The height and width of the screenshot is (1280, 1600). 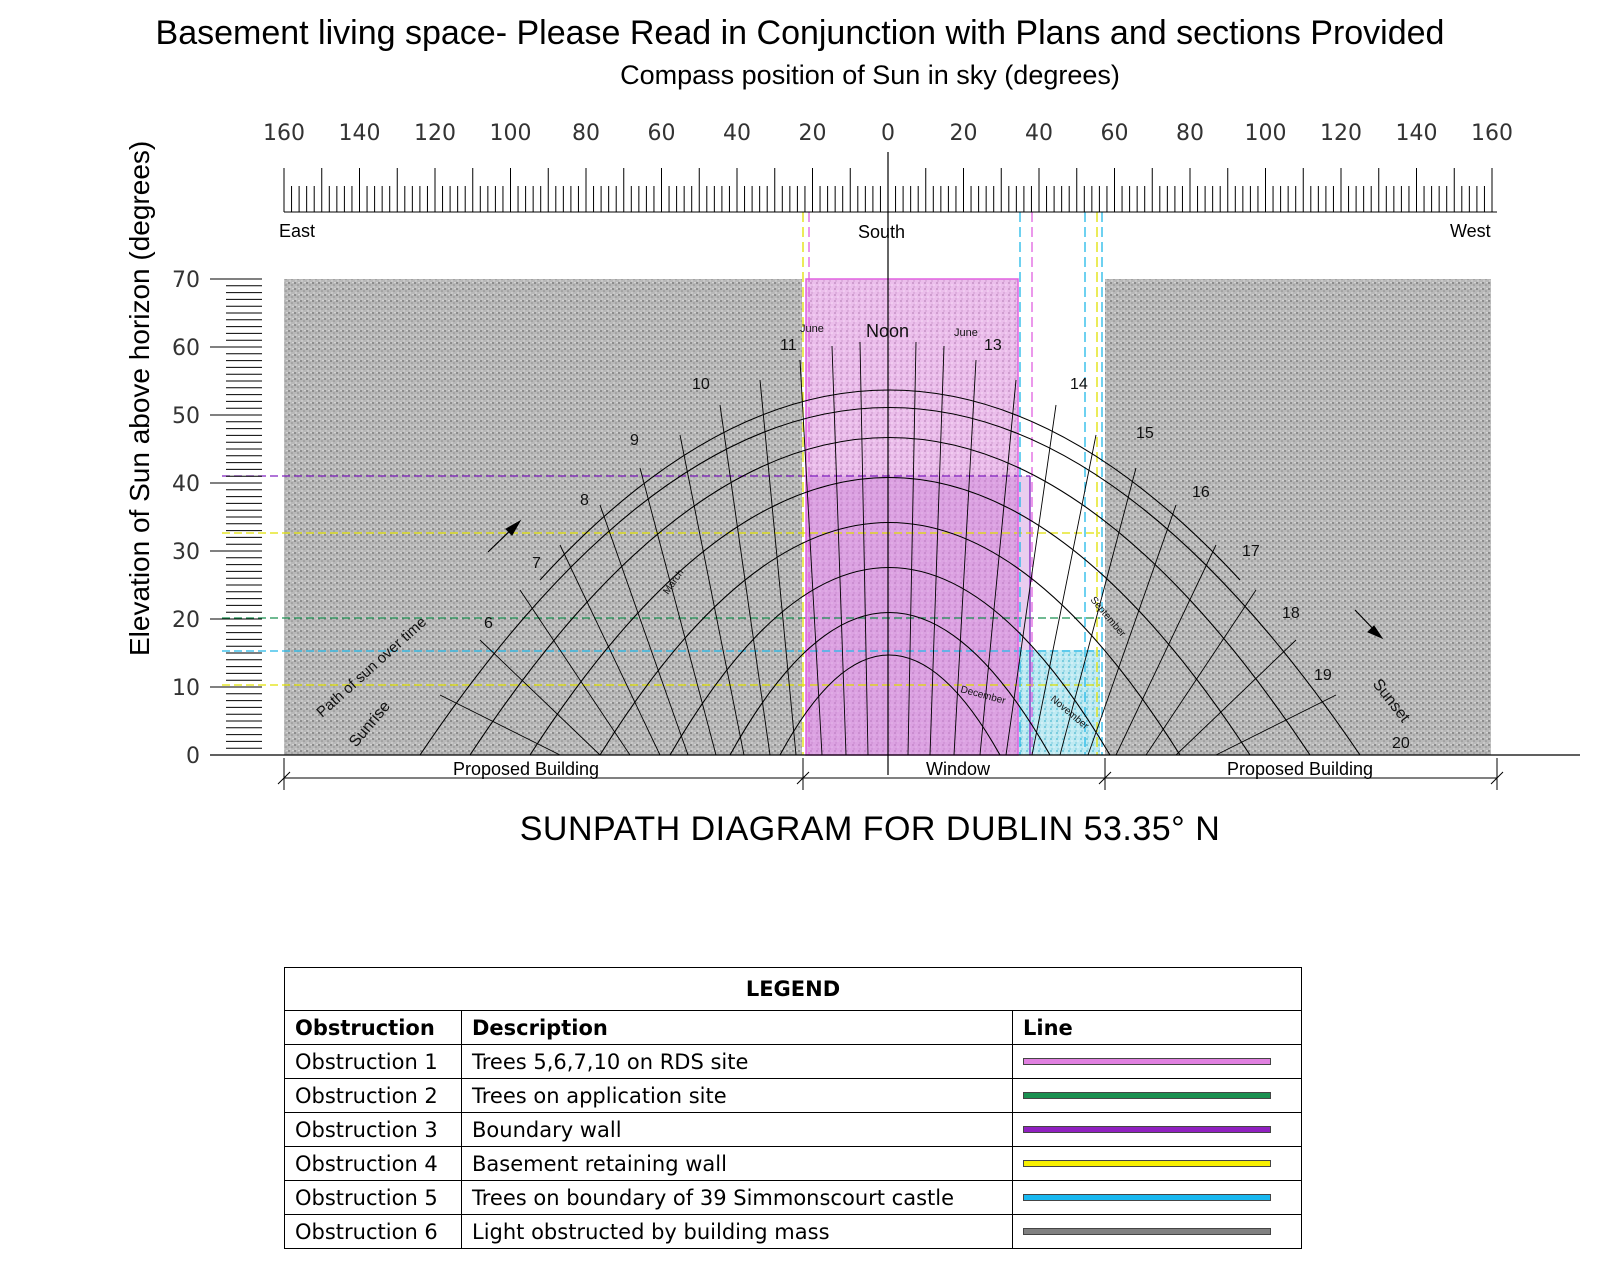 I want to click on june-label-right: June, so click(x=966, y=333).